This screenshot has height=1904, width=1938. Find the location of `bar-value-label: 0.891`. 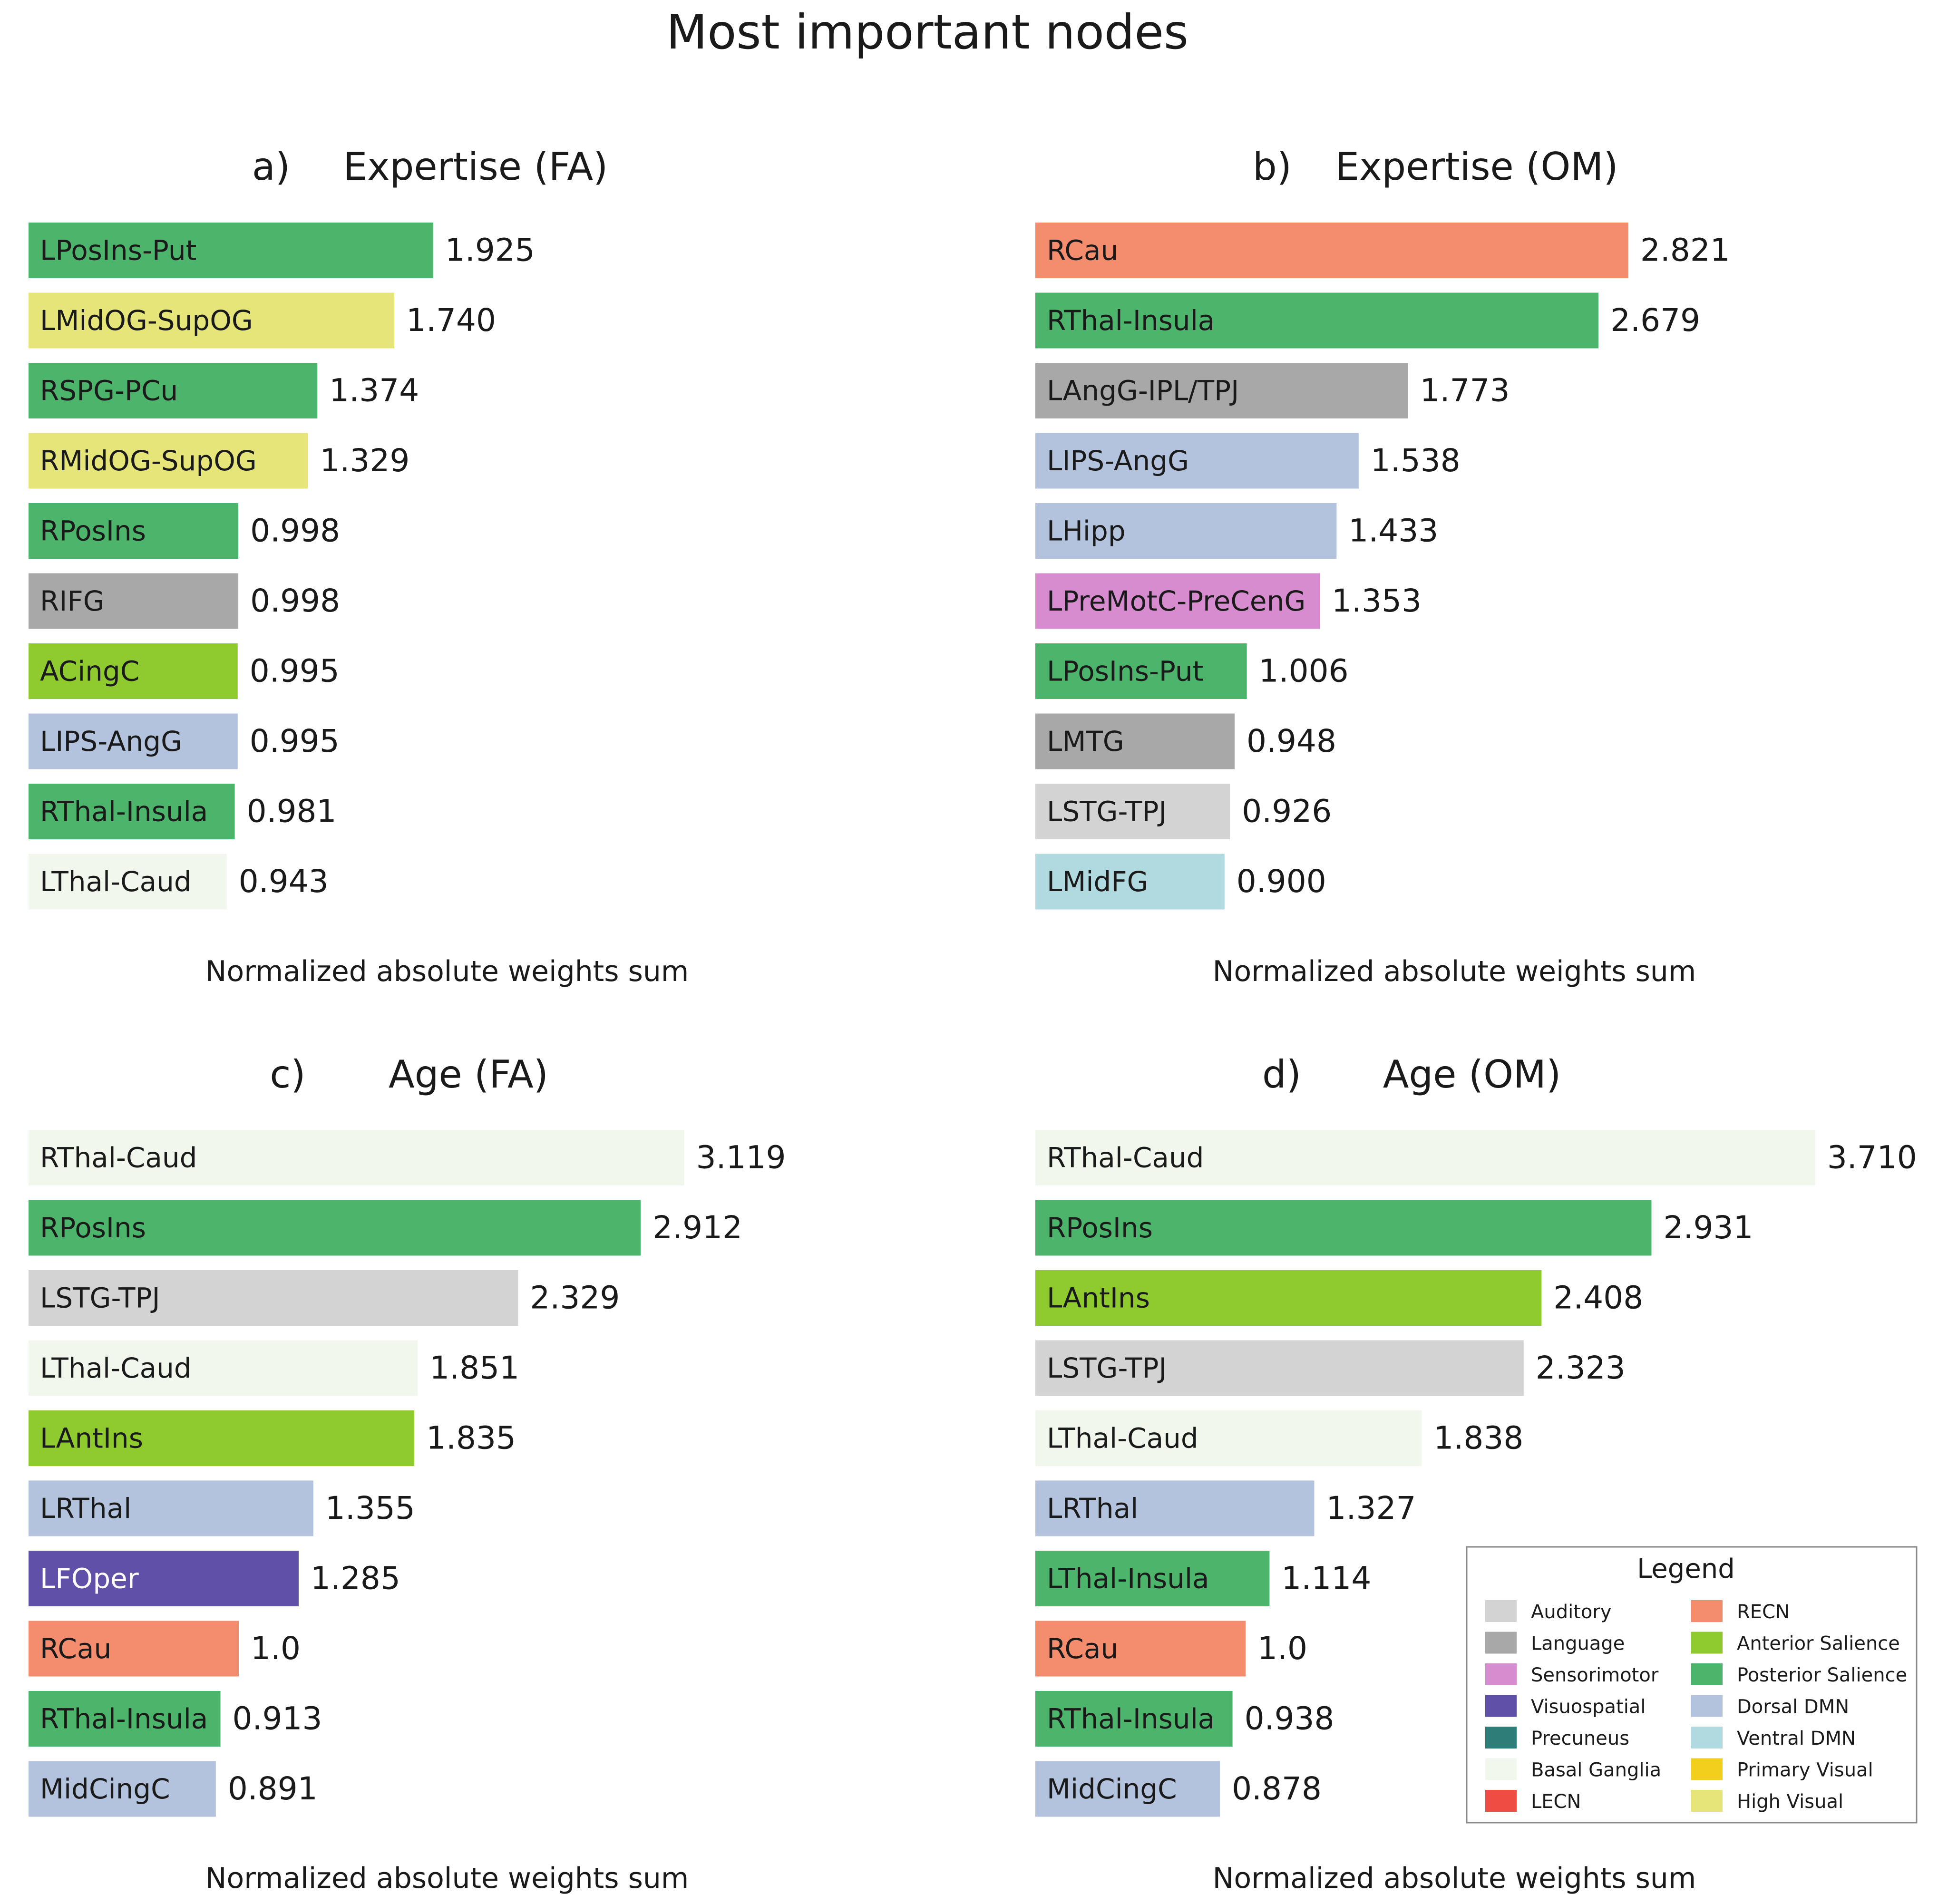

bar-value-label: 0.891 is located at coordinates (273, 1788).